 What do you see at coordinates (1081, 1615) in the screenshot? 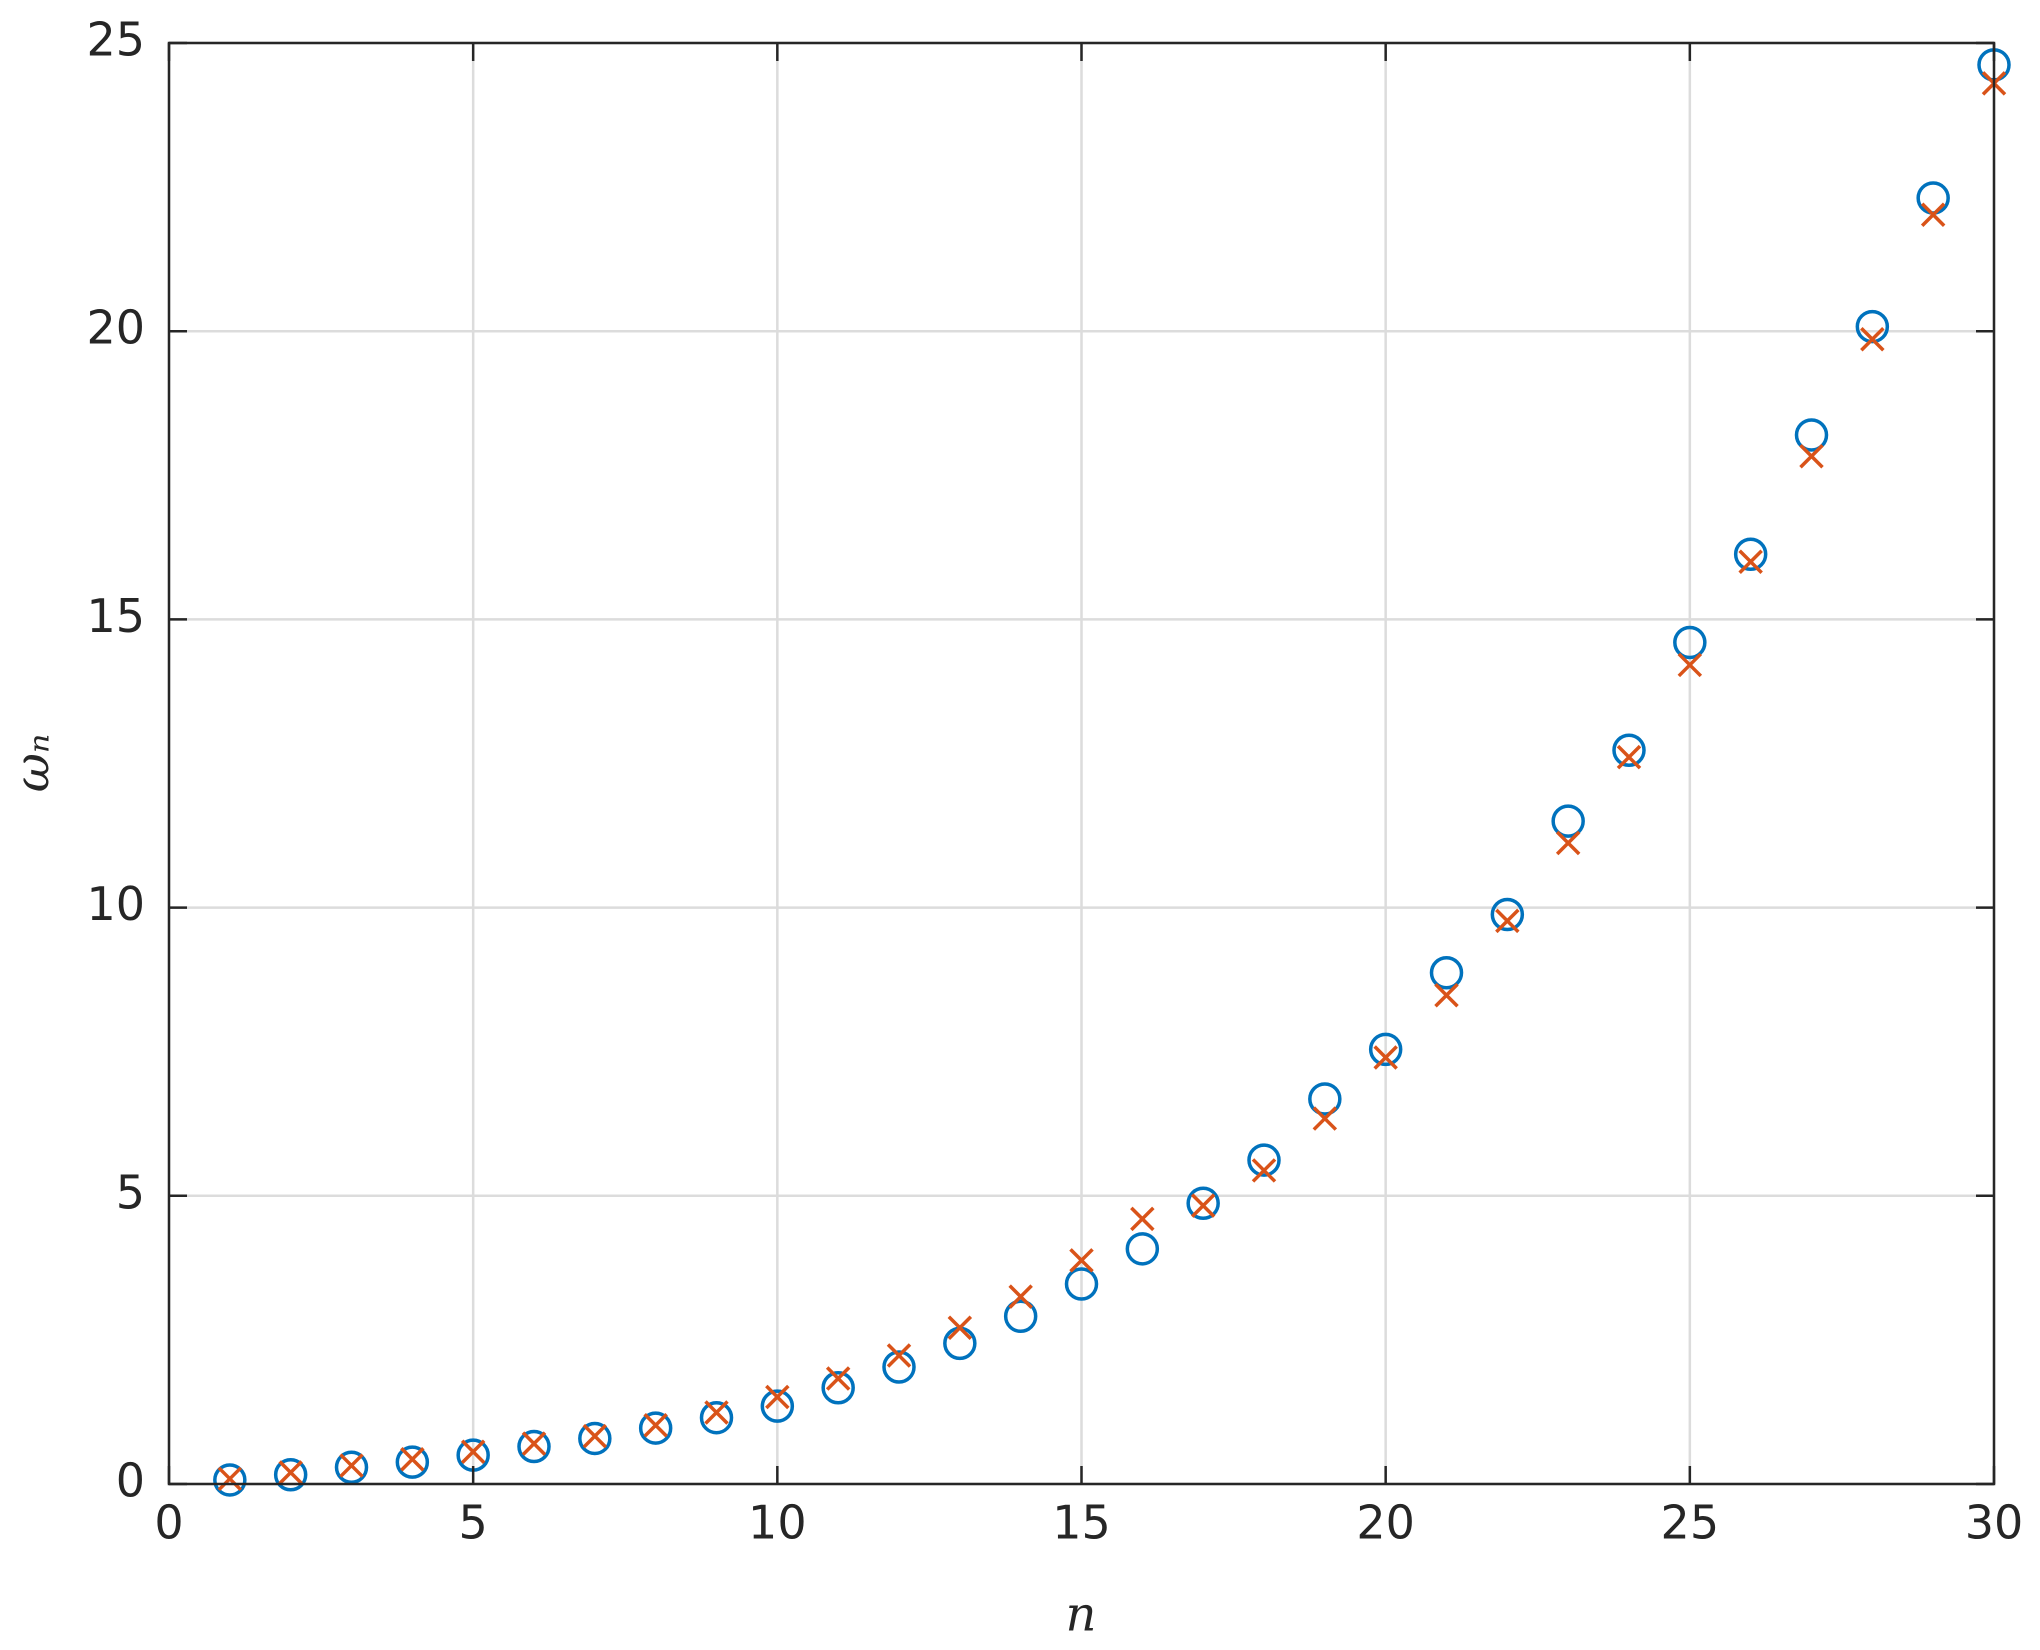
I see `x-axis-label: n` at bounding box center [1081, 1615].